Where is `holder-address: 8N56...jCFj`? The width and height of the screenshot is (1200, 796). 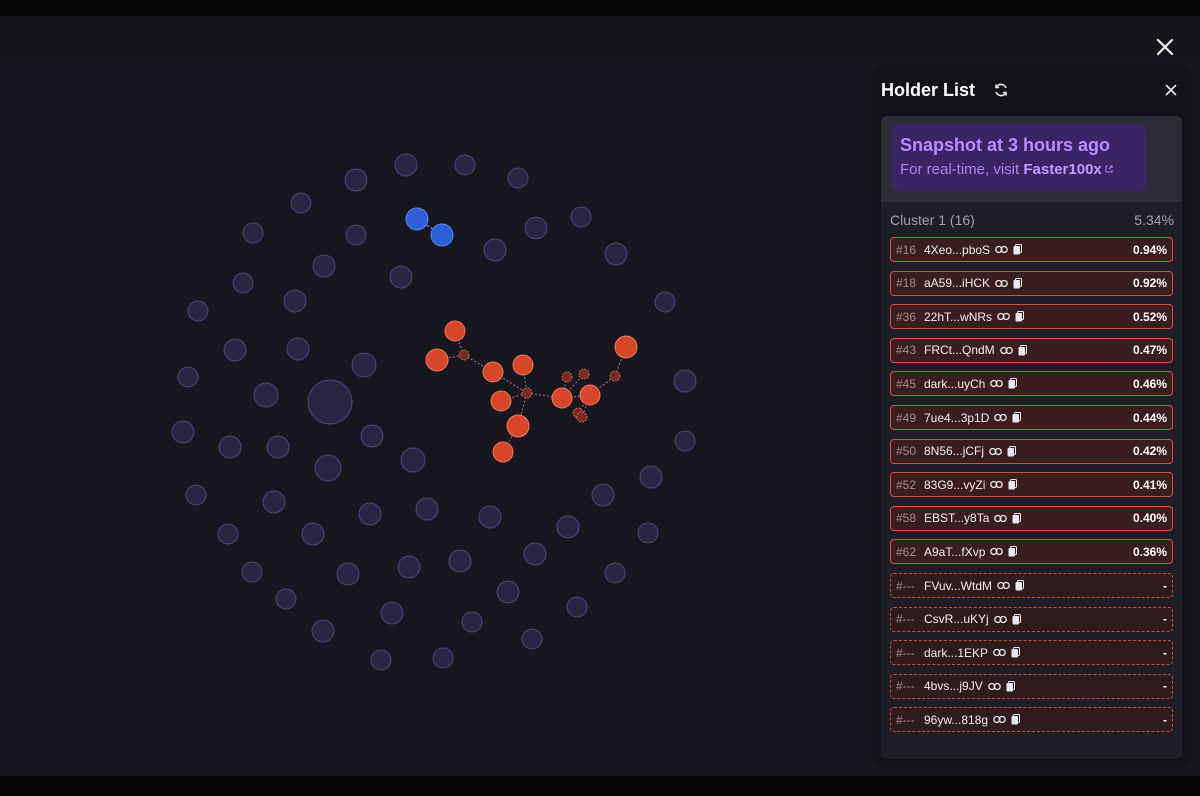 holder-address: 8N56...jCFj is located at coordinates (954, 451).